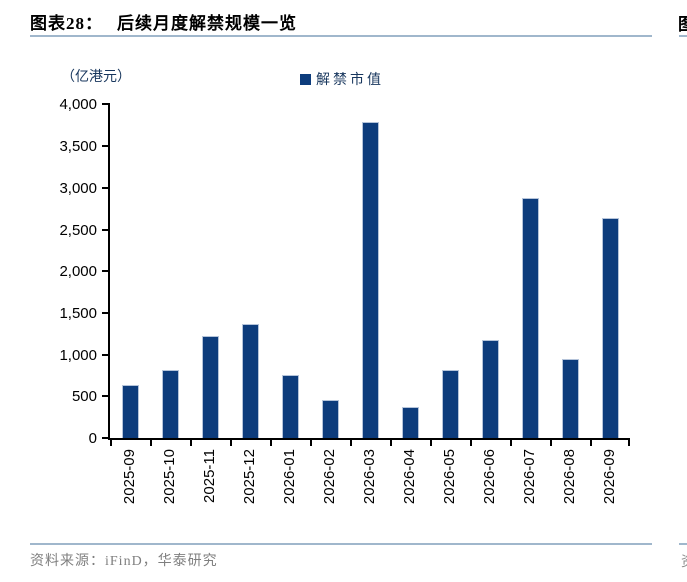 The image size is (687, 582). I want to click on next-column-title-fragment: 图, so click(682, 24).